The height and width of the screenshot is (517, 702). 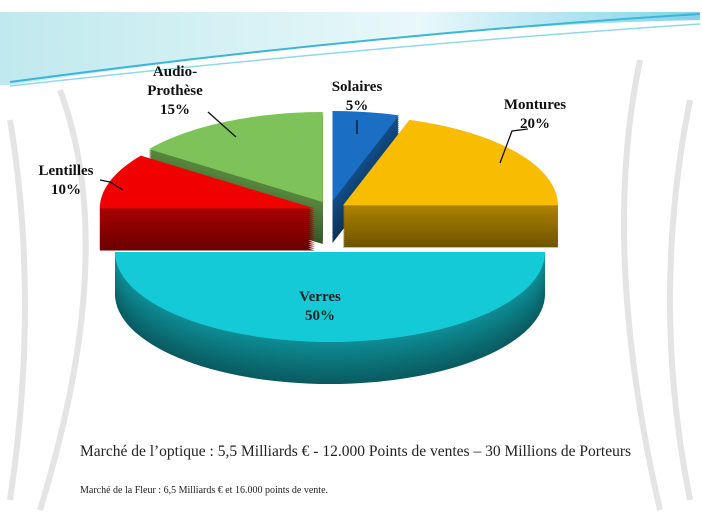 What do you see at coordinates (66, 171) in the screenshot?
I see `category-label: Lentilles` at bounding box center [66, 171].